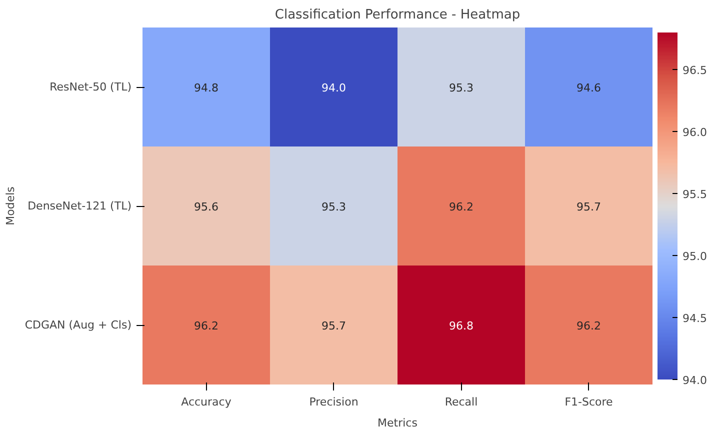 This screenshot has width=714, height=432. What do you see at coordinates (206, 402) in the screenshot?
I see `x-tick-label: Accuracy` at bounding box center [206, 402].